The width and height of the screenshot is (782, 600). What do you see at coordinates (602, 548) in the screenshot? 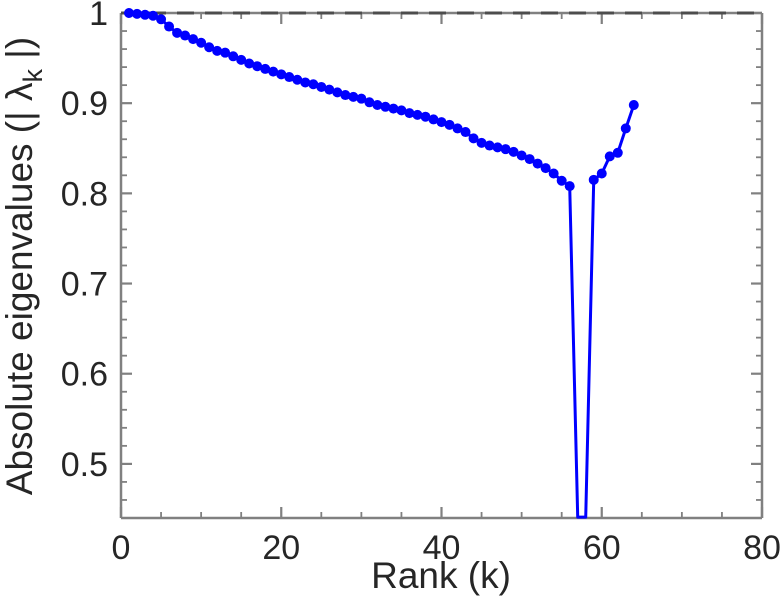
I see `x-tick-label: 60` at bounding box center [602, 548].